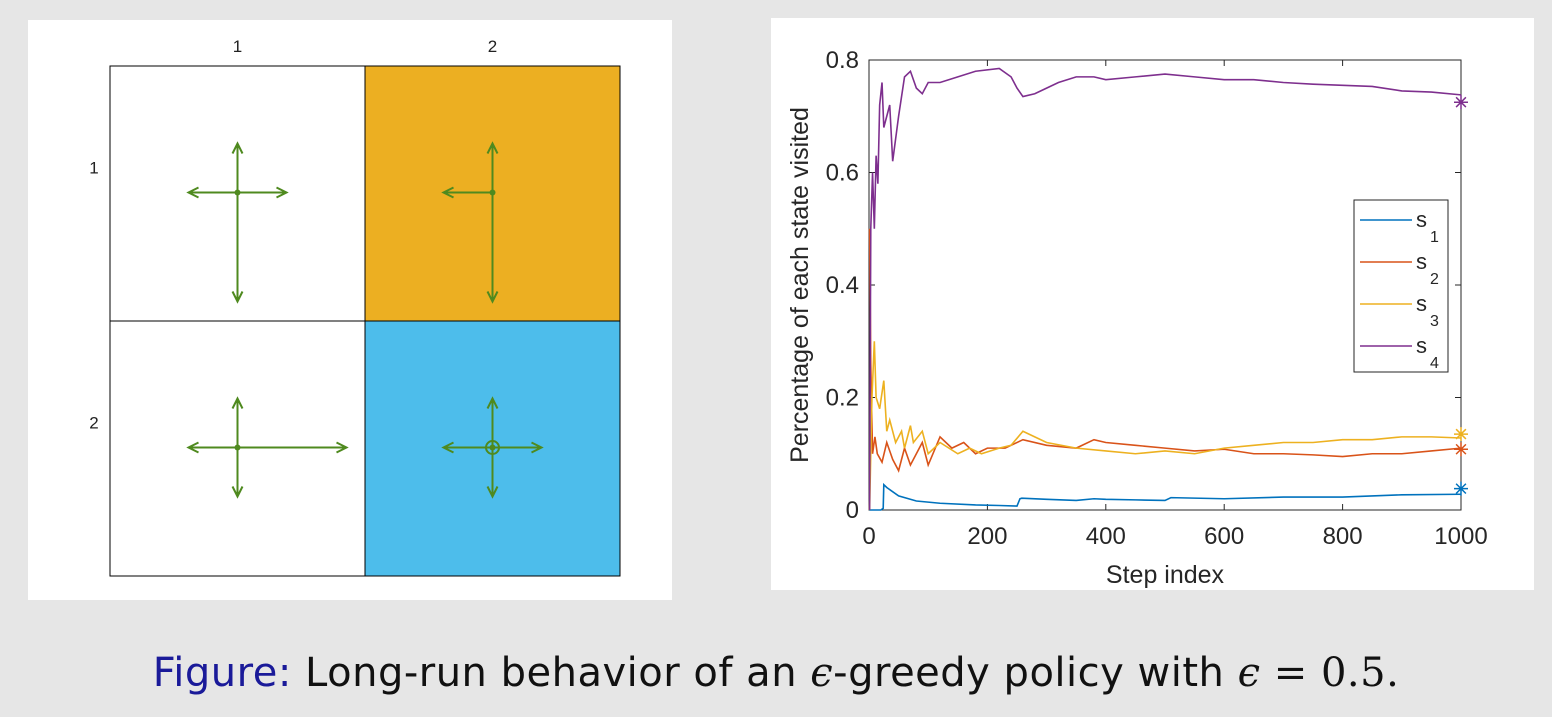 Image resolution: width=1552 pixels, height=717 pixels. What do you see at coordinates (822, 673) in the screenshot?
I see `caption-epsilon: ϵ` at bounding box center [822, 673].